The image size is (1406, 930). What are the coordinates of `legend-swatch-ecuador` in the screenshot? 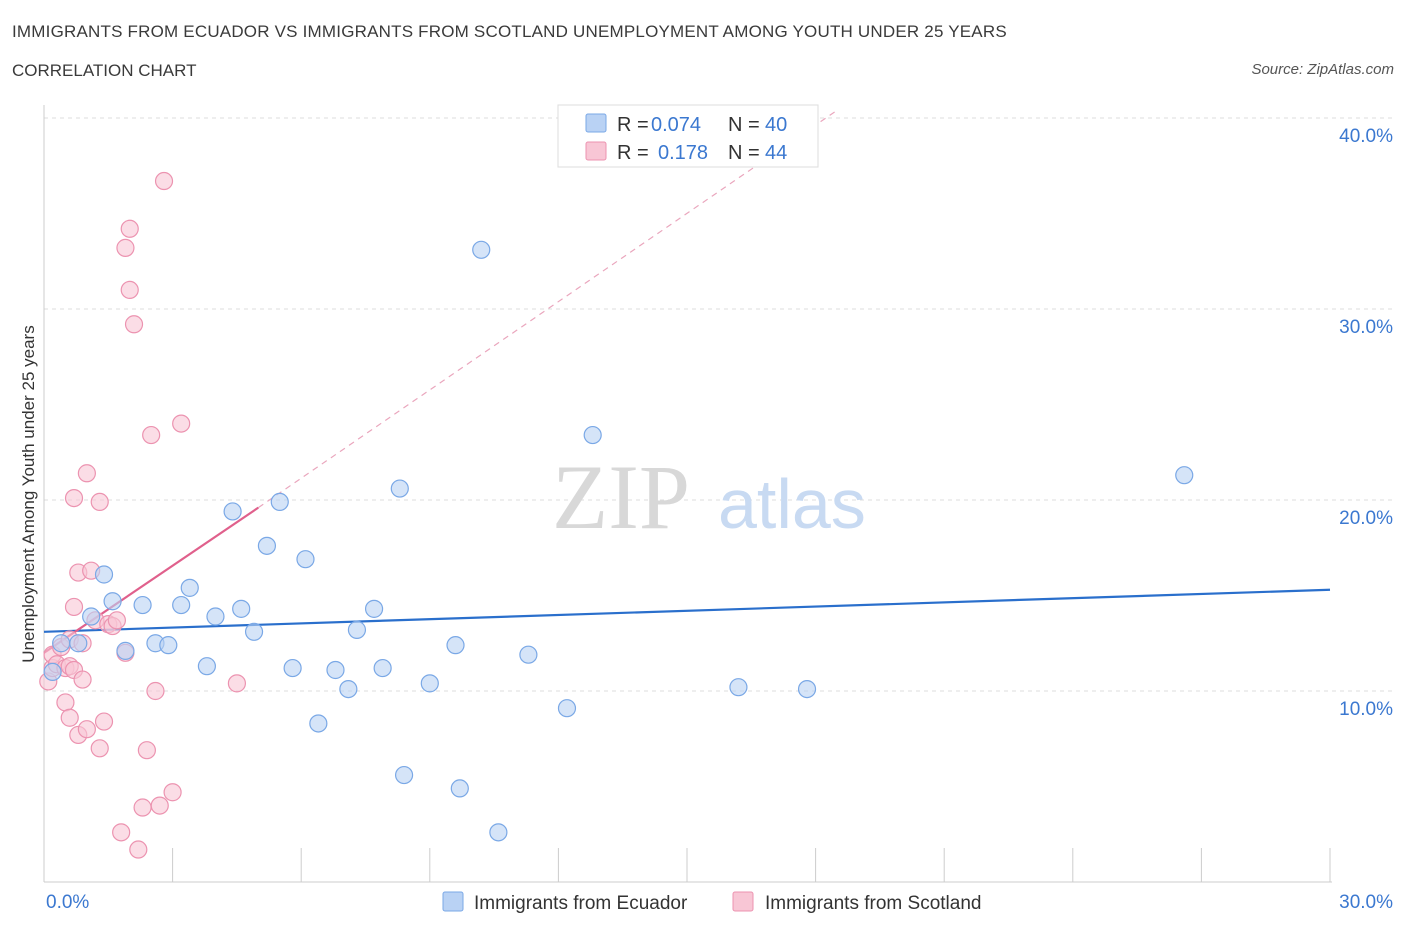 It's located at (453, 901).